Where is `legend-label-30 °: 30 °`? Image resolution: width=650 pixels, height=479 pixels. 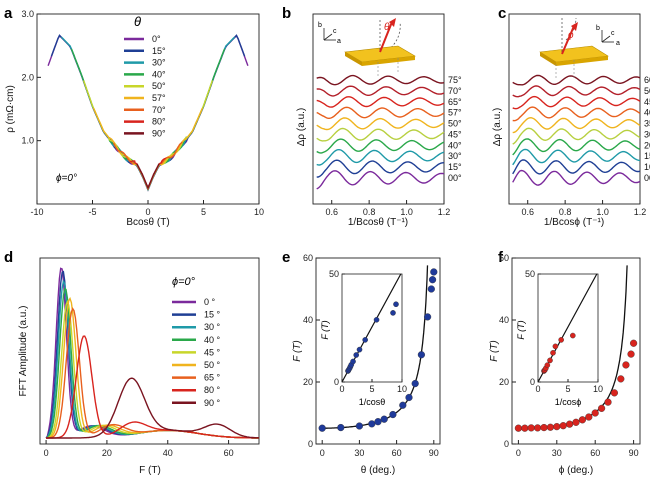
legend-label-30 °: 30 ° is located at coordinates (212, 327).